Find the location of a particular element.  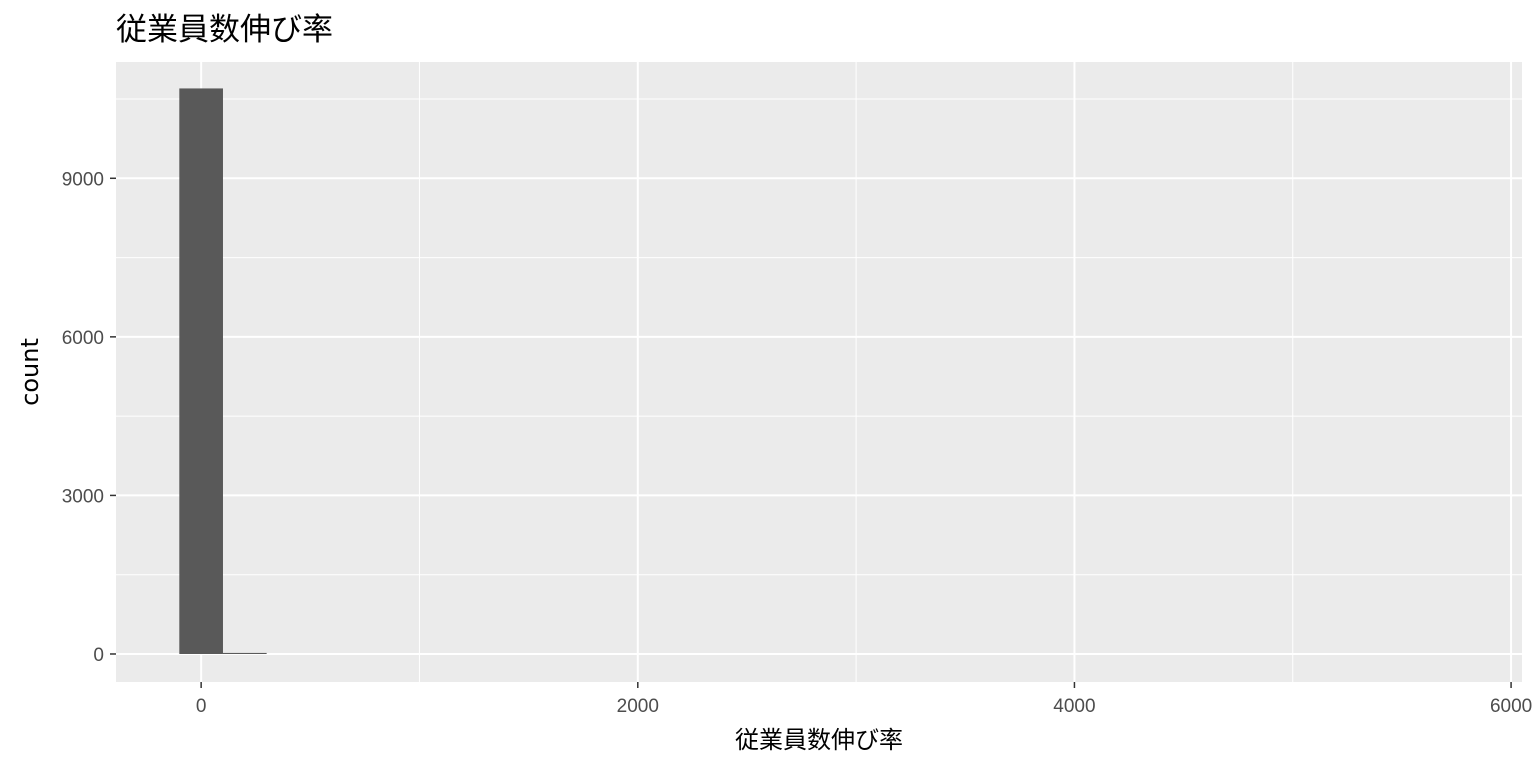

x-tick-label: 6000 is located at coordinates (1511, 706).